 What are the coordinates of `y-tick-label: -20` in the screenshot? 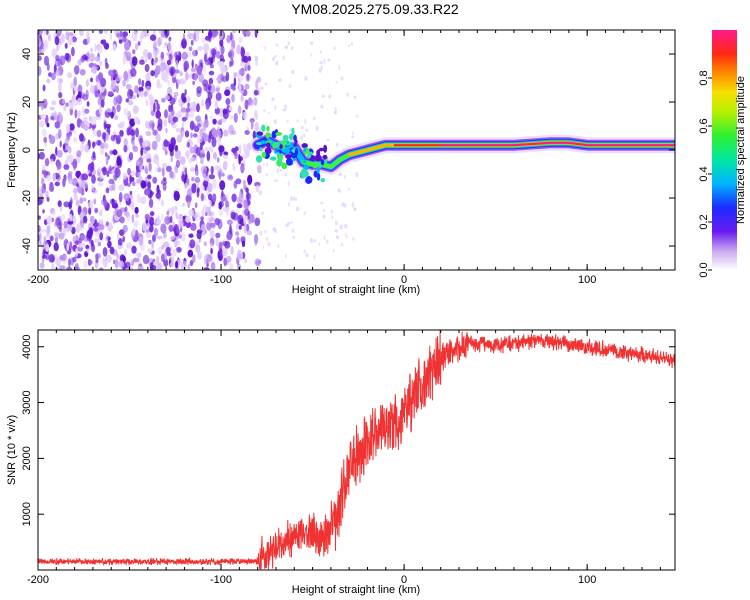 It's located at (27, 198).